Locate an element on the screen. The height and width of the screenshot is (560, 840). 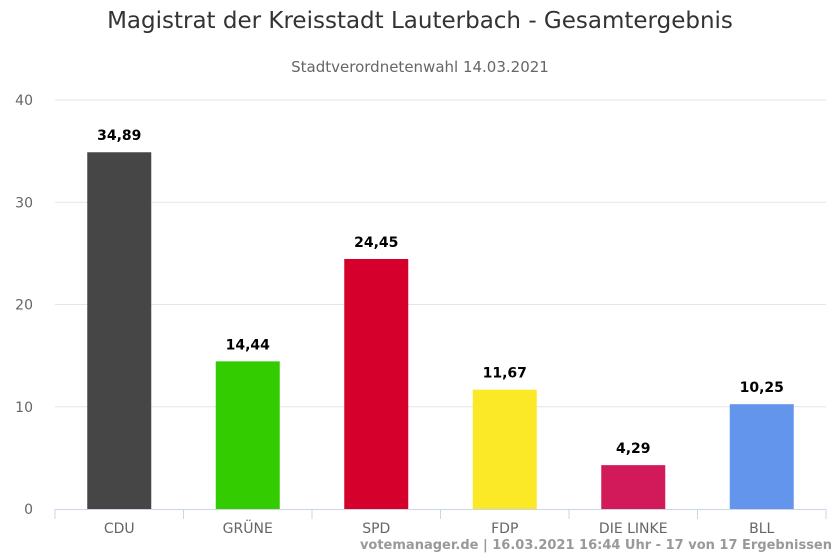
x-tick-label: DIE LINKE is located at coordinates (633, 529).